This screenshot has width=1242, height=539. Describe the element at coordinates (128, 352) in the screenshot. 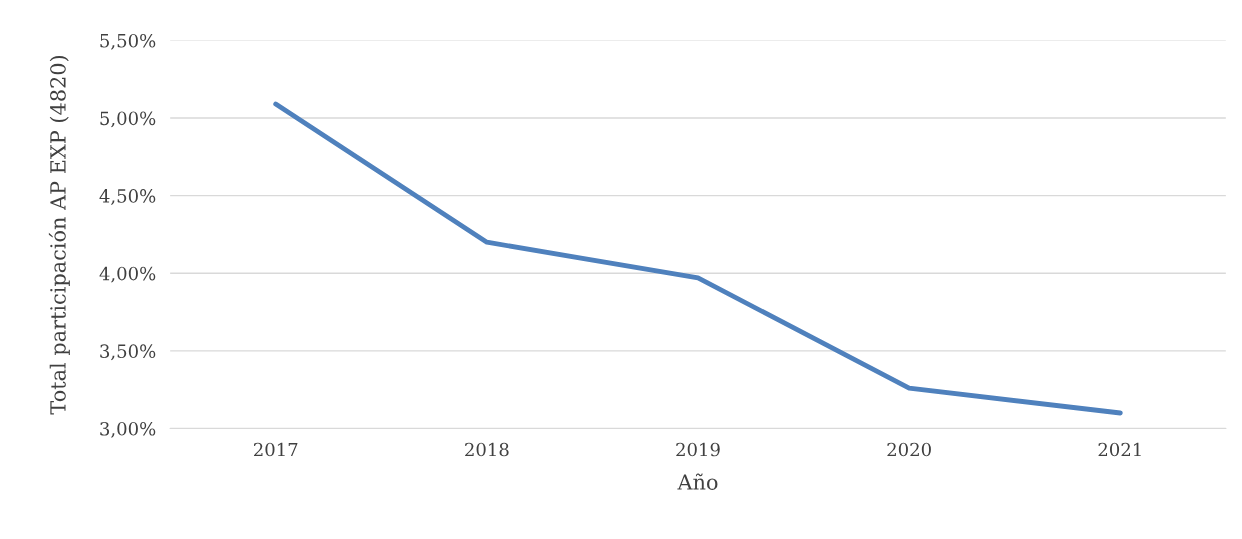

I see `y-tick-label: 3,50%` at that location.